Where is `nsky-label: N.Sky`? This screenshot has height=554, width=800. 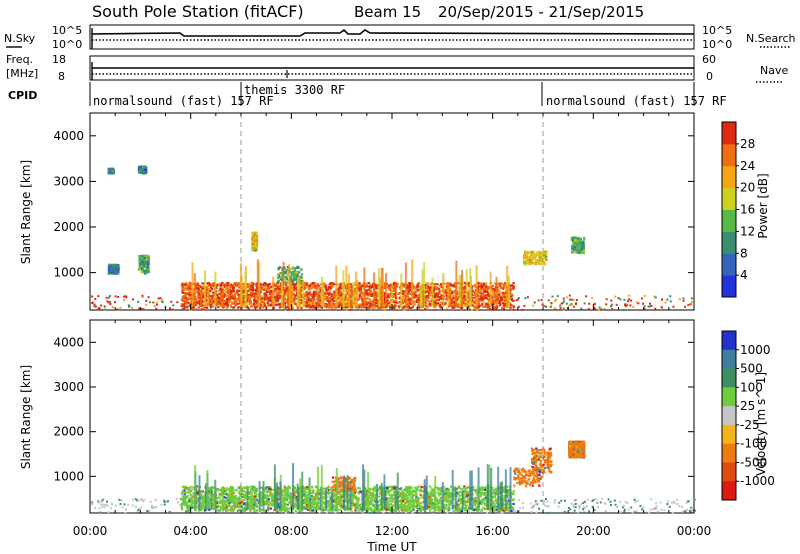 nsky-label: N.Sky is located at coordinates (20, 38).